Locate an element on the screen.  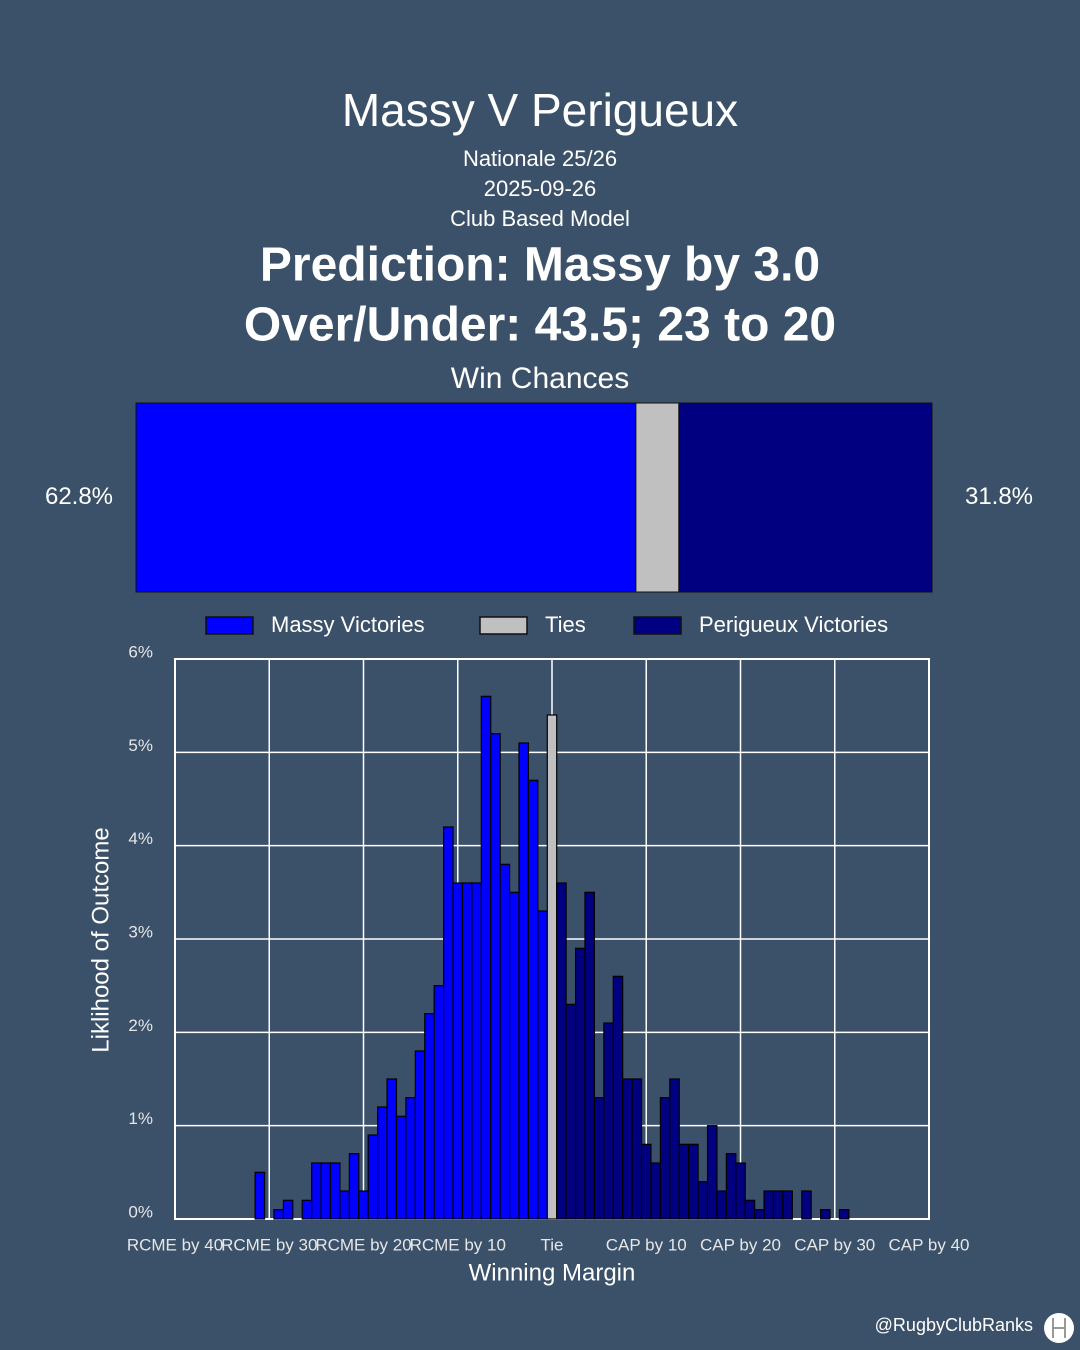
y-tick-label: 1% is located at coordinates (140, 1118).